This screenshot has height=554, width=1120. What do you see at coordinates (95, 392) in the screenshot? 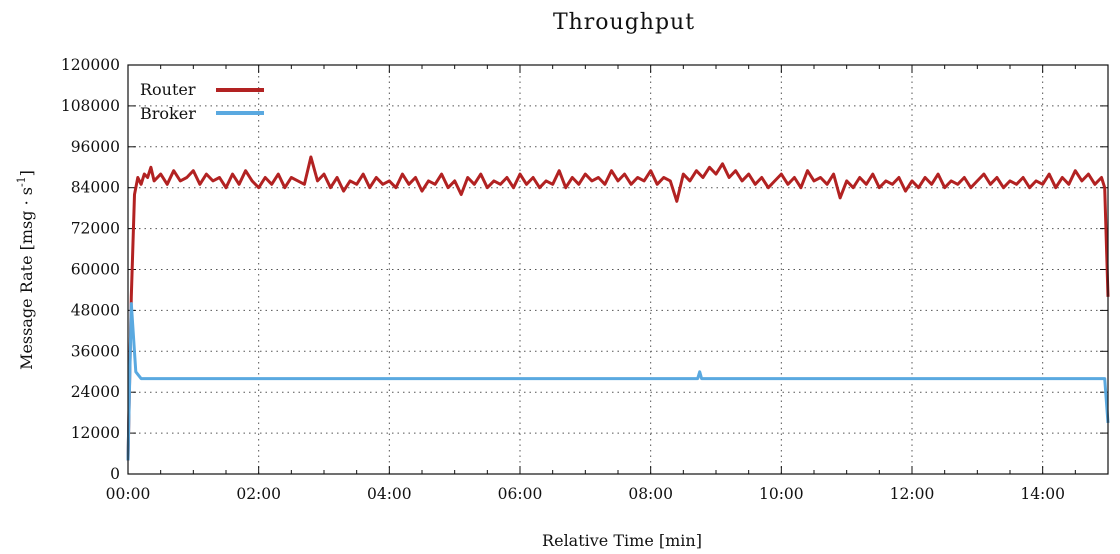
I see `y-tick-label: 24000` at bounding box center [95, 392].